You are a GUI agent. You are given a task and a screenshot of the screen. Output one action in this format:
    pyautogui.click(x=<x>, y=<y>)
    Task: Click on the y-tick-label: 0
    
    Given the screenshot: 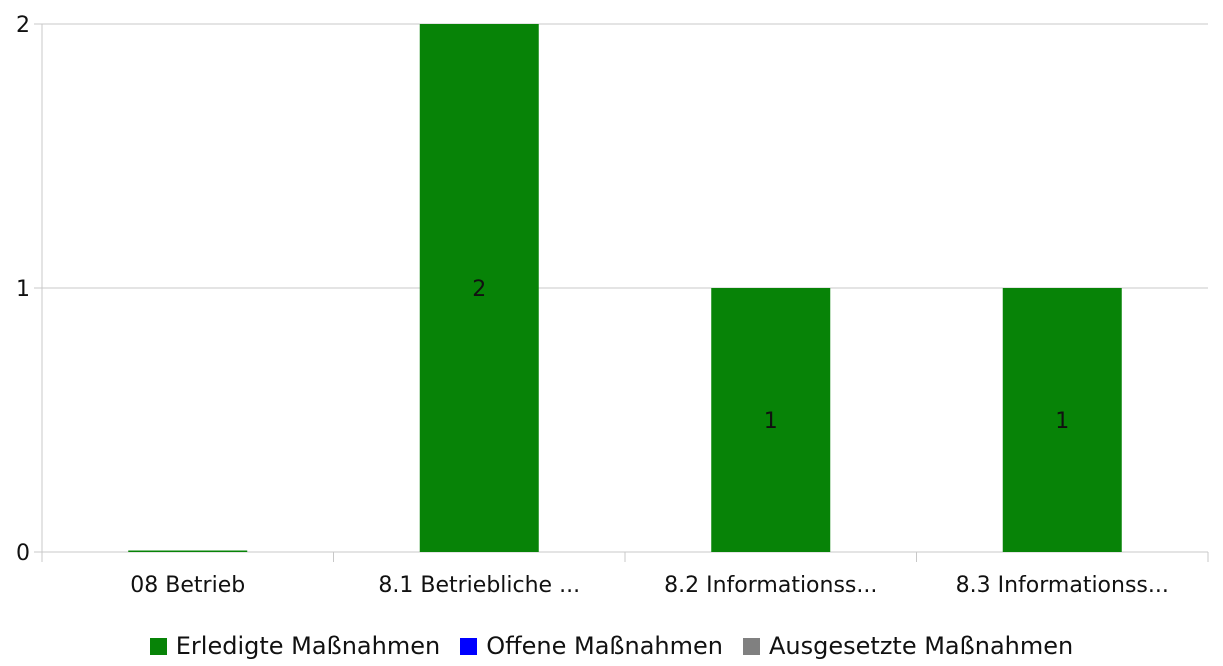 What is the action you would take?
    pyautogui.click(x=23, y=553)
    